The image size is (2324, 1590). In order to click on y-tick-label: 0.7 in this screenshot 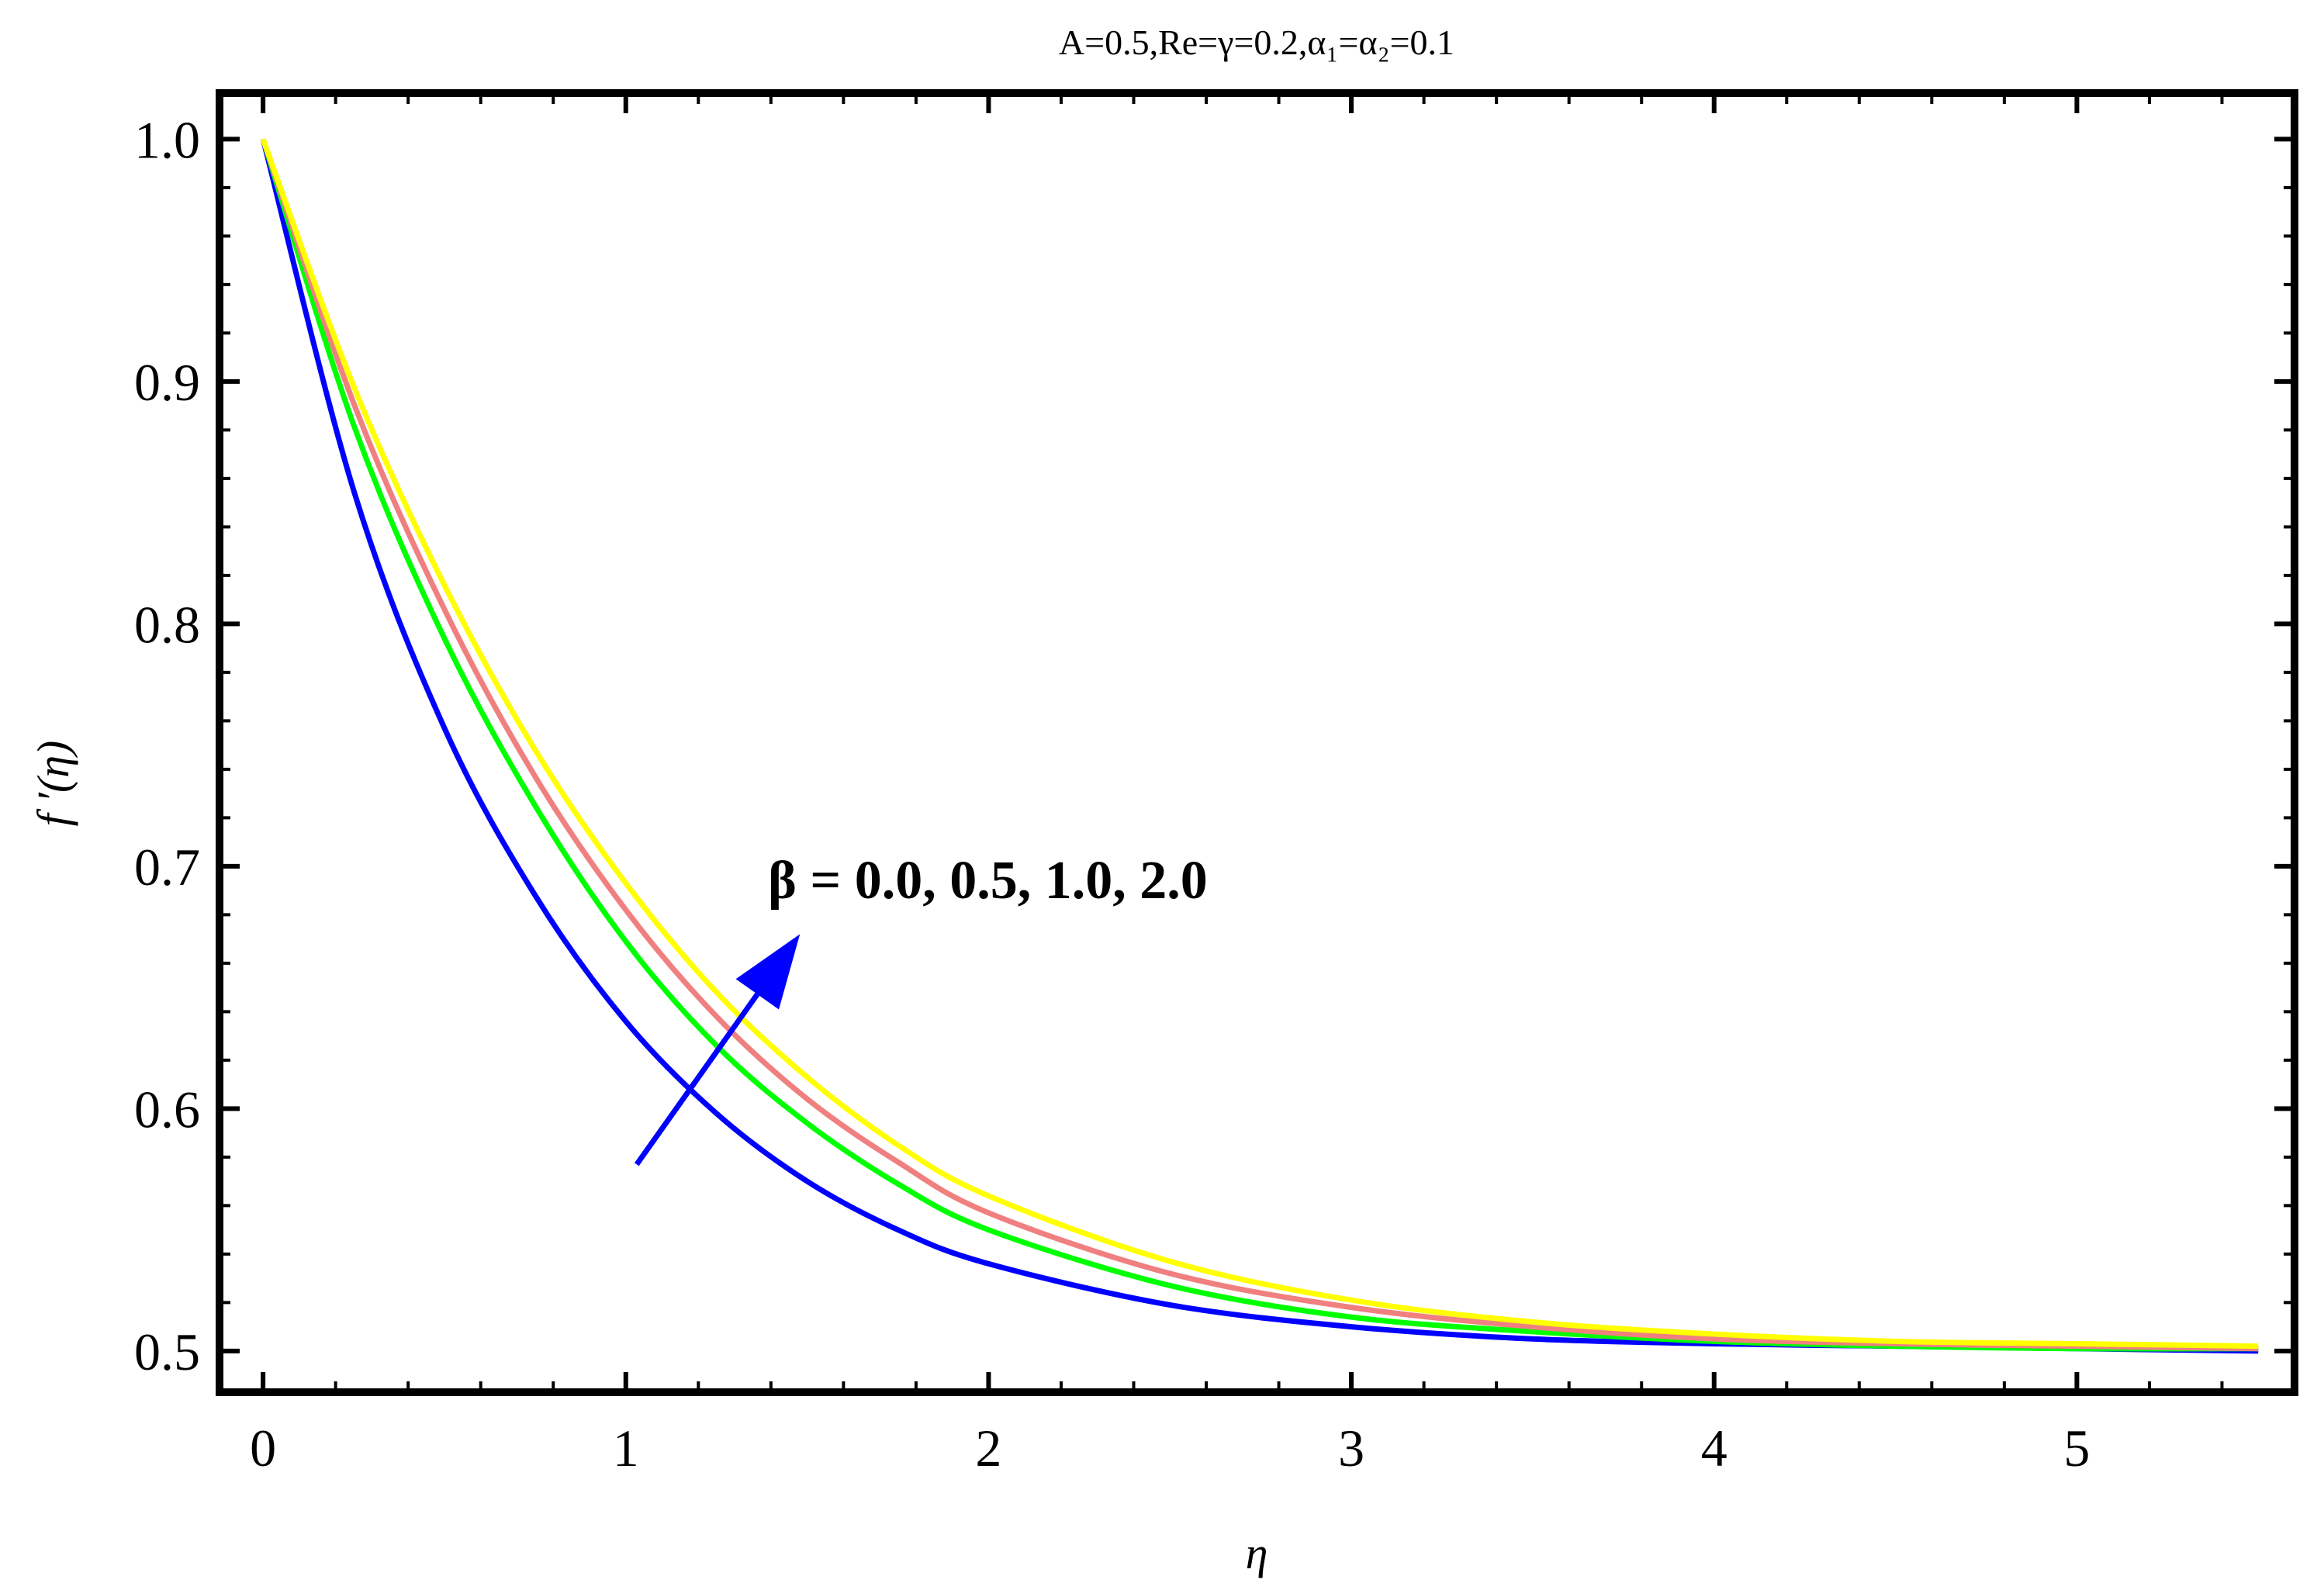, I will do `click(167, 867)`.